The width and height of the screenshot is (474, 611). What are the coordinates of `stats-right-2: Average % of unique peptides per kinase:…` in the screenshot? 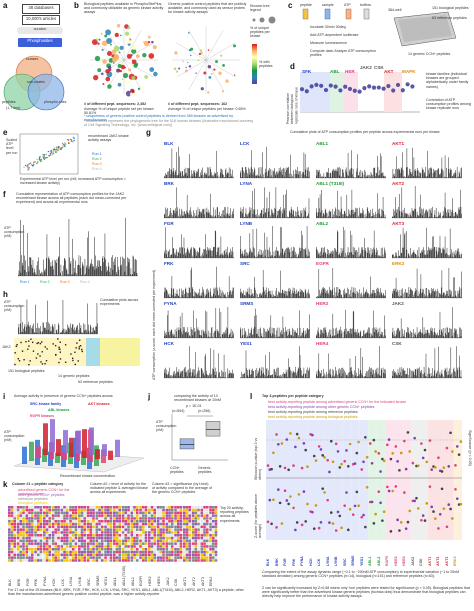 It's located at (207, 109).